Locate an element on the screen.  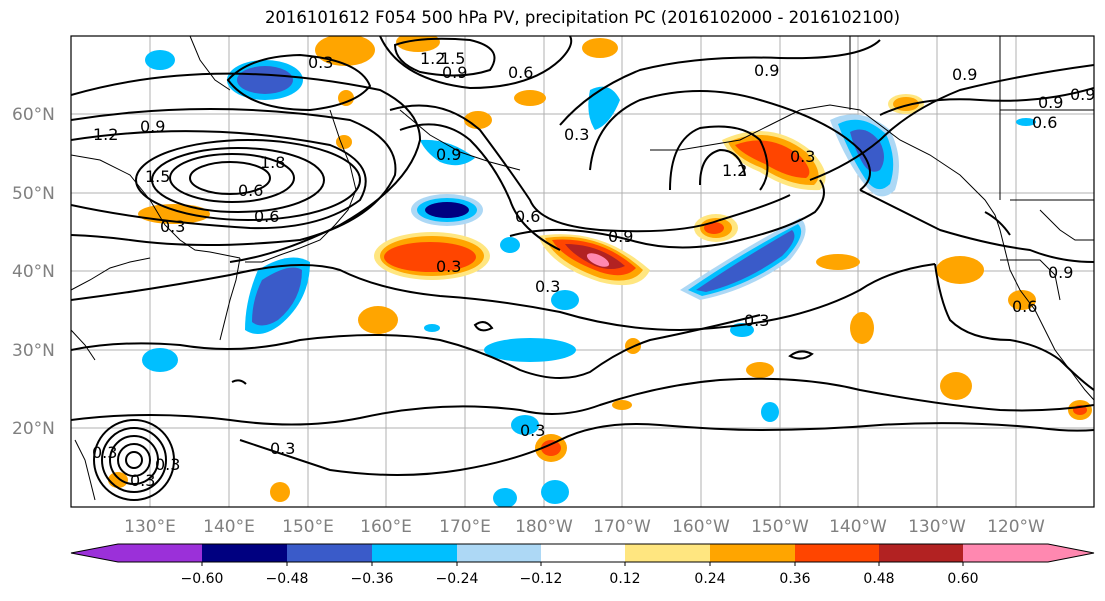
colorbar-tick-label: −0.12 is located at coordinates (541, 579).